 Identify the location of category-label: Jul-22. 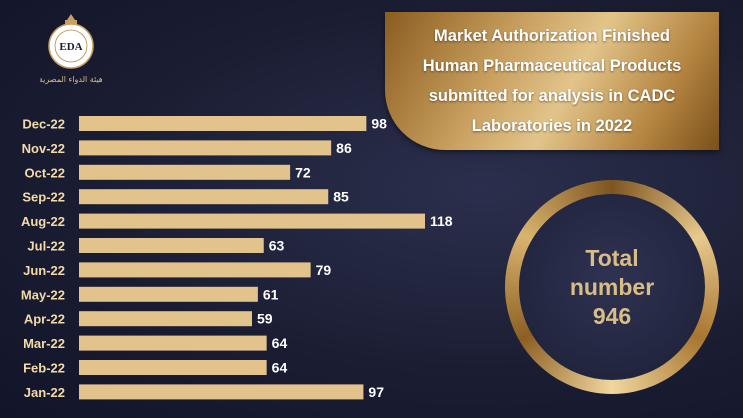
(46, 246).